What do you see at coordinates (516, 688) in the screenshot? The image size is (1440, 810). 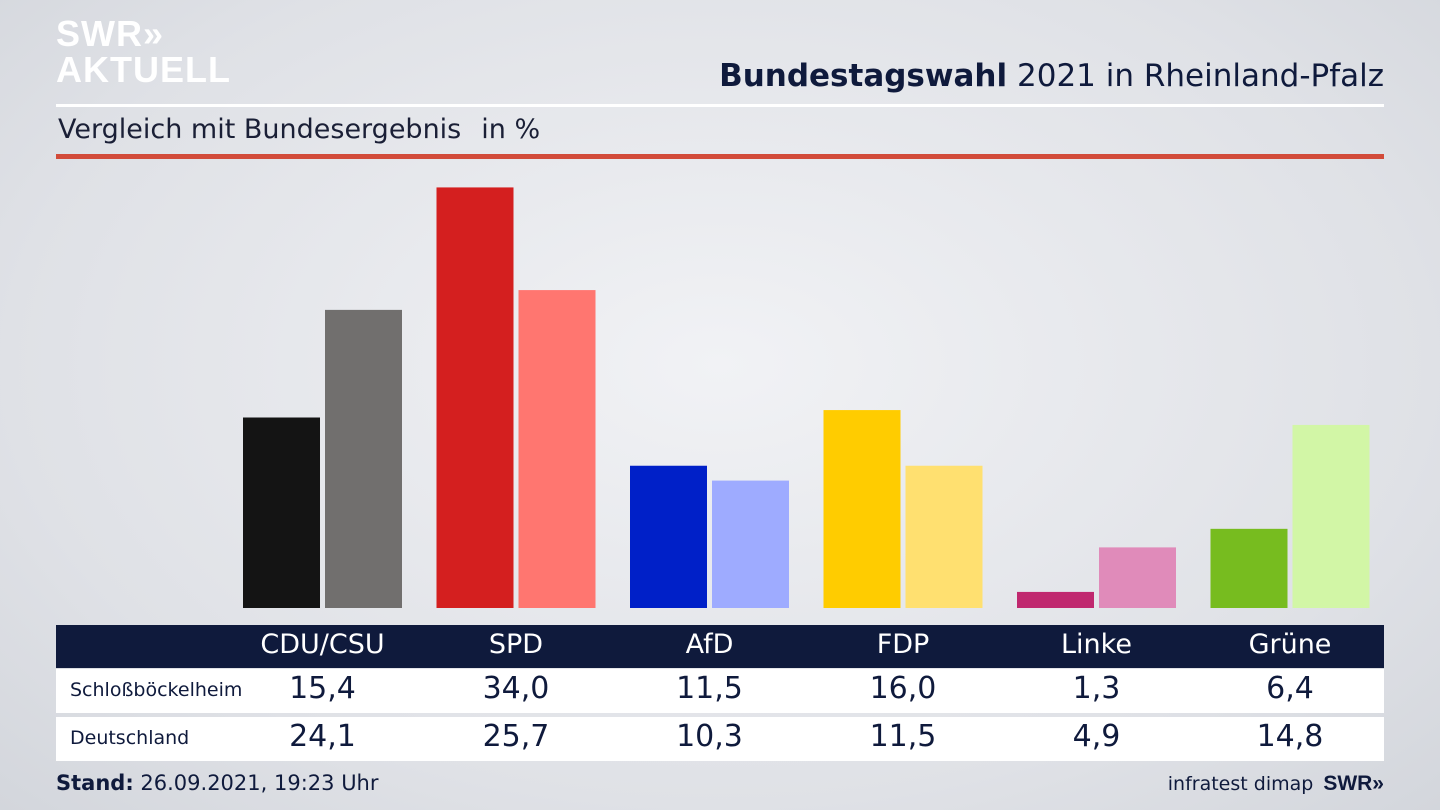 I see `value-spd-local: 34,0` at bounding box center [516, 688].